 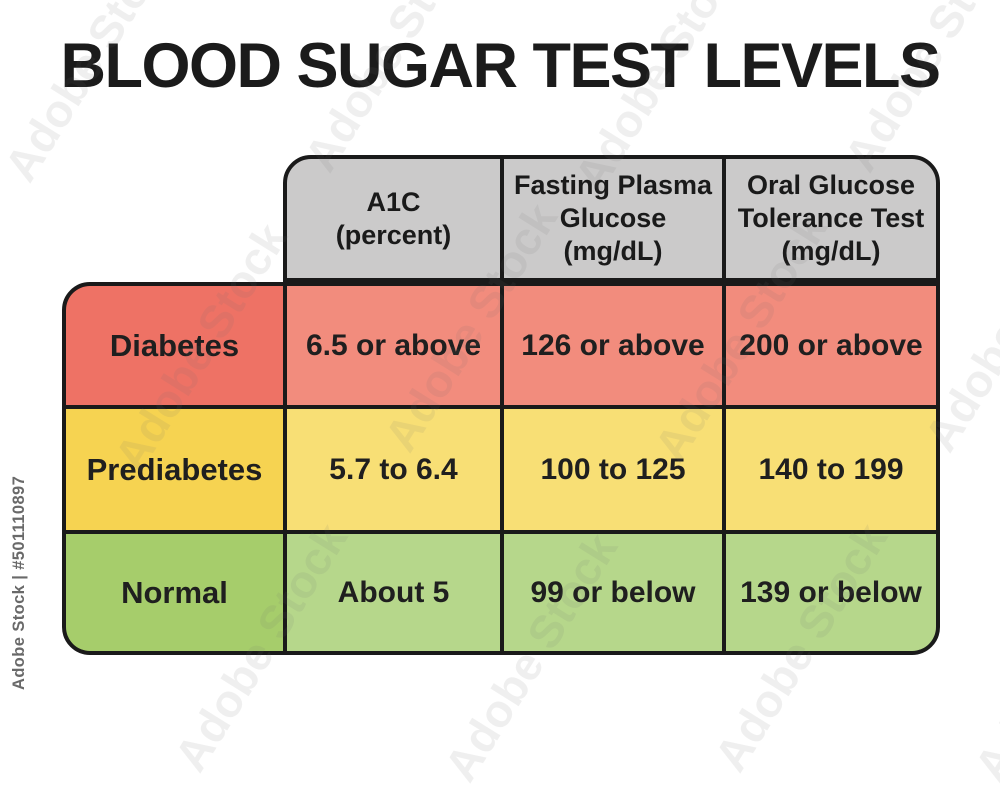 I want to click on header-line: Fasting Plasma, so click(x=613, y=185).